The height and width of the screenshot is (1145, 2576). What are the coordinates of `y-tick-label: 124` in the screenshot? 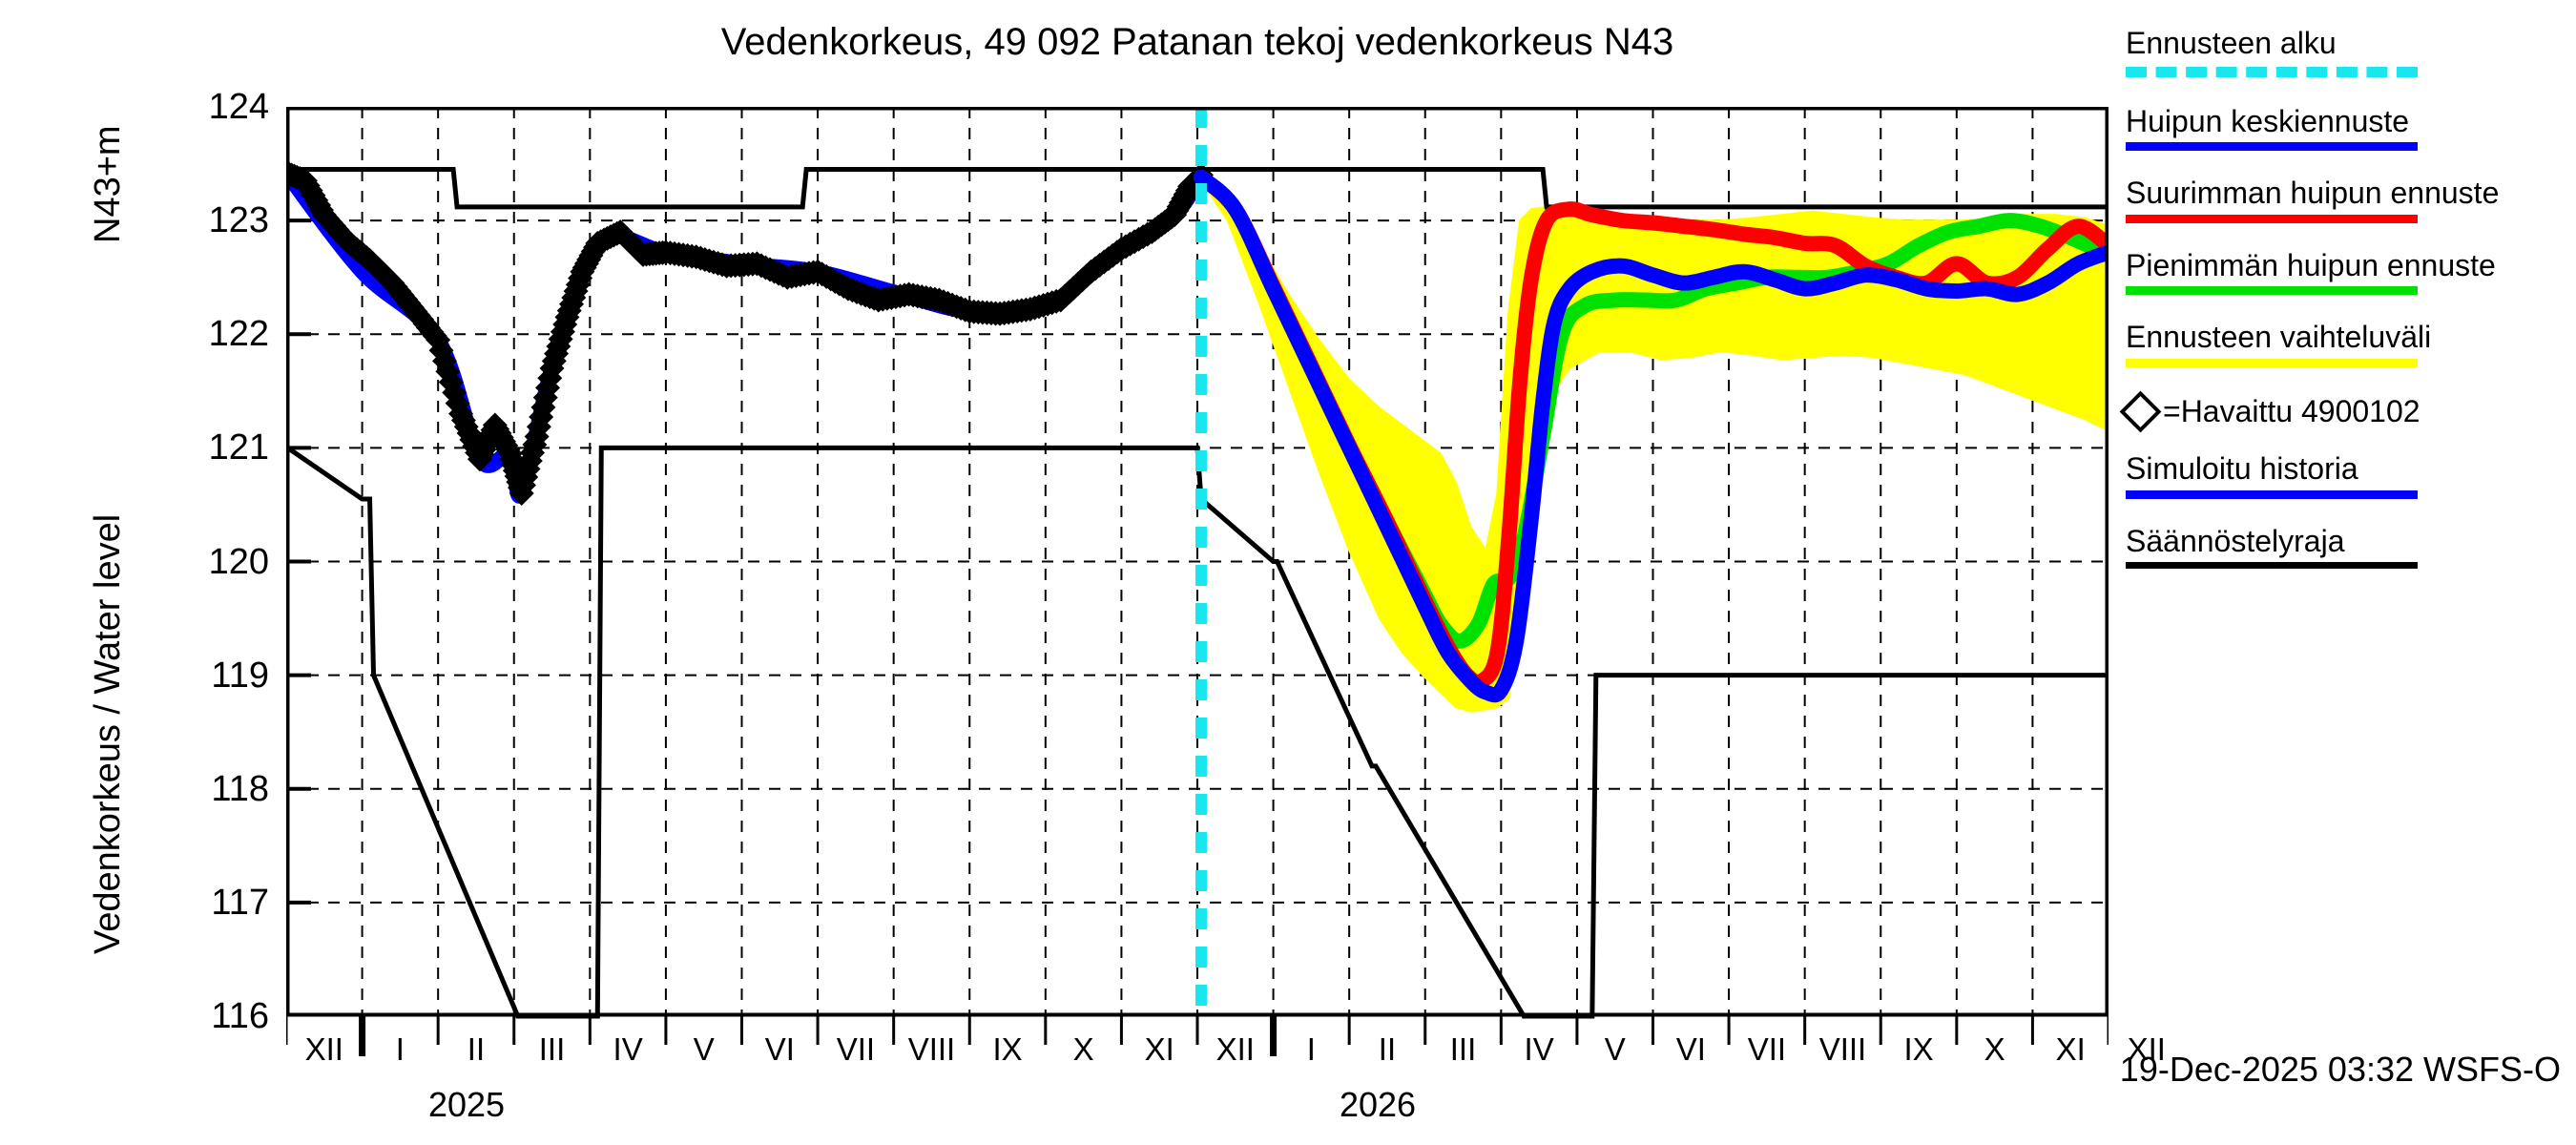 It's located at (238, 107).